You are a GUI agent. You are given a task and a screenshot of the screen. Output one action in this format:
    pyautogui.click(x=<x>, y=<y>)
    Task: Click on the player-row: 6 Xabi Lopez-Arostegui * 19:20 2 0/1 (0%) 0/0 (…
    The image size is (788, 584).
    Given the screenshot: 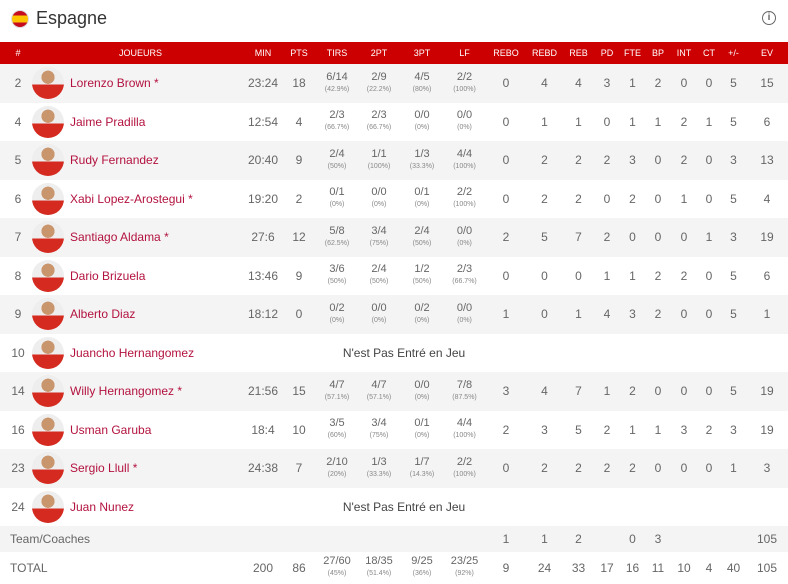 What is the action you would take?
    pyautogui.click(x=394, y=199)
    